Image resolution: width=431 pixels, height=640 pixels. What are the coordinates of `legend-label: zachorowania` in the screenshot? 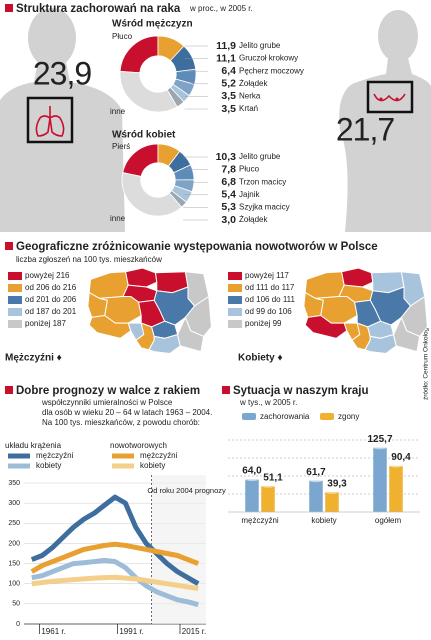 It's located at (285, 416).